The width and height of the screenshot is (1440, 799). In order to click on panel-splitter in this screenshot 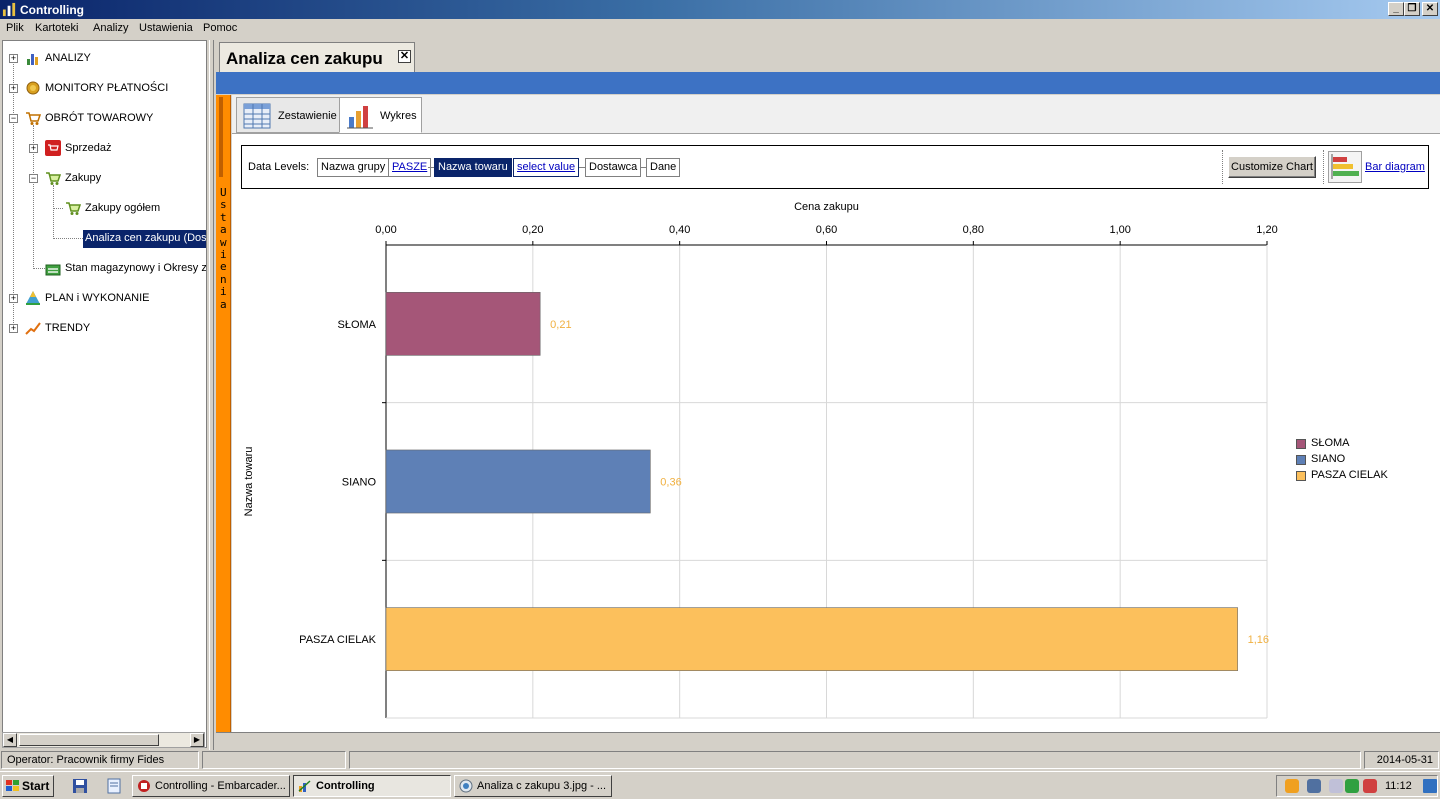, I will do `click(211, 395)`.